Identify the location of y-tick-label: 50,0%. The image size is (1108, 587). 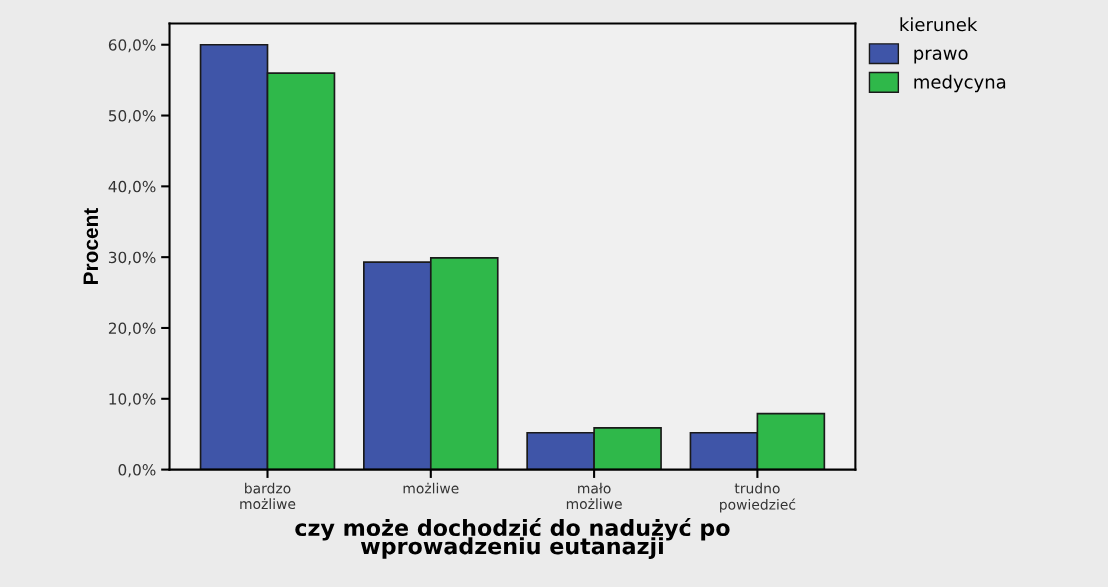
(132, 117).